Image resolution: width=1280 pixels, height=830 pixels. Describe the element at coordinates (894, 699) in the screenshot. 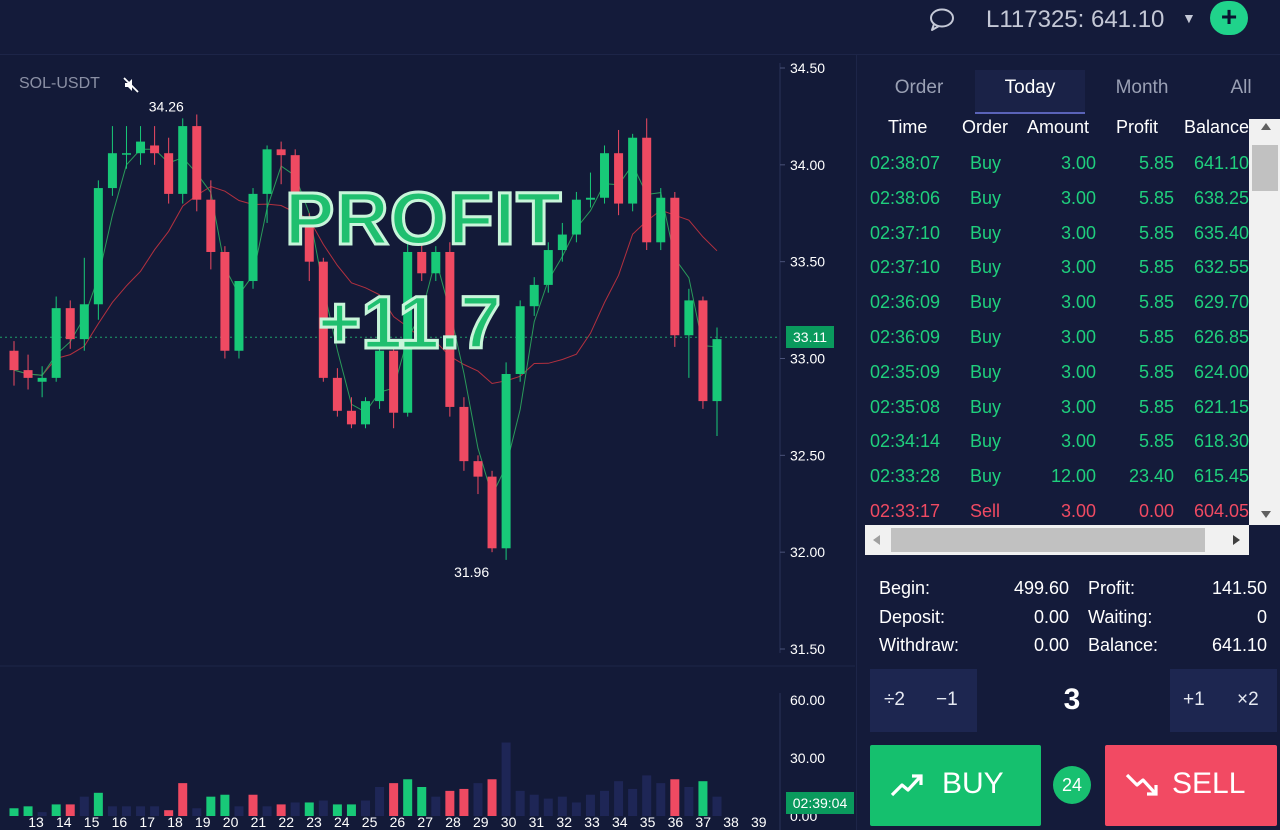

I see `halve-button: ÷2` at that location.